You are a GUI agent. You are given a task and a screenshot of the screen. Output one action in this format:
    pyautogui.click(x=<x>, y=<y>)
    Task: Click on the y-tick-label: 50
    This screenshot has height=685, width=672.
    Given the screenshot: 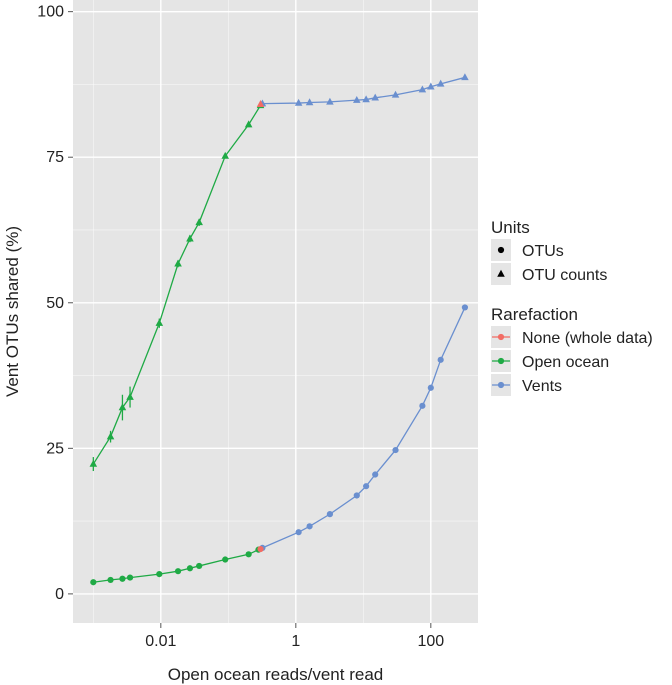 What is the action you would take?
    pyautogui.click(x=55, y=303)
    